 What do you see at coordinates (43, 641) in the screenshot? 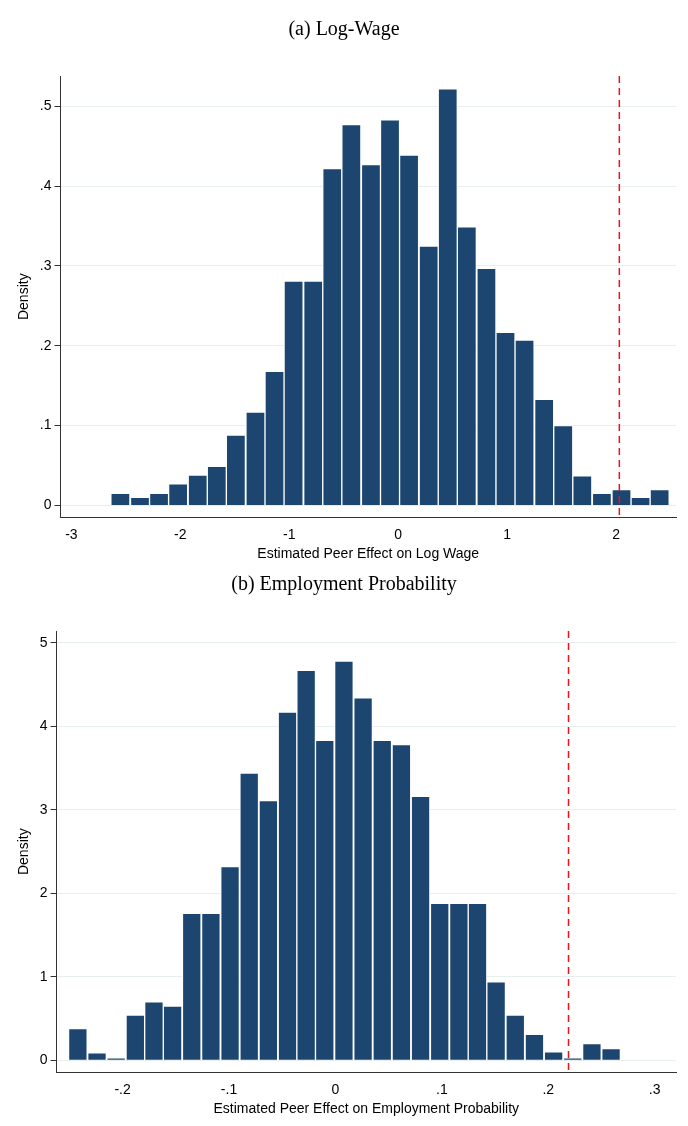
I see `y-tick-label: 5` at bounding box center [43, 641].